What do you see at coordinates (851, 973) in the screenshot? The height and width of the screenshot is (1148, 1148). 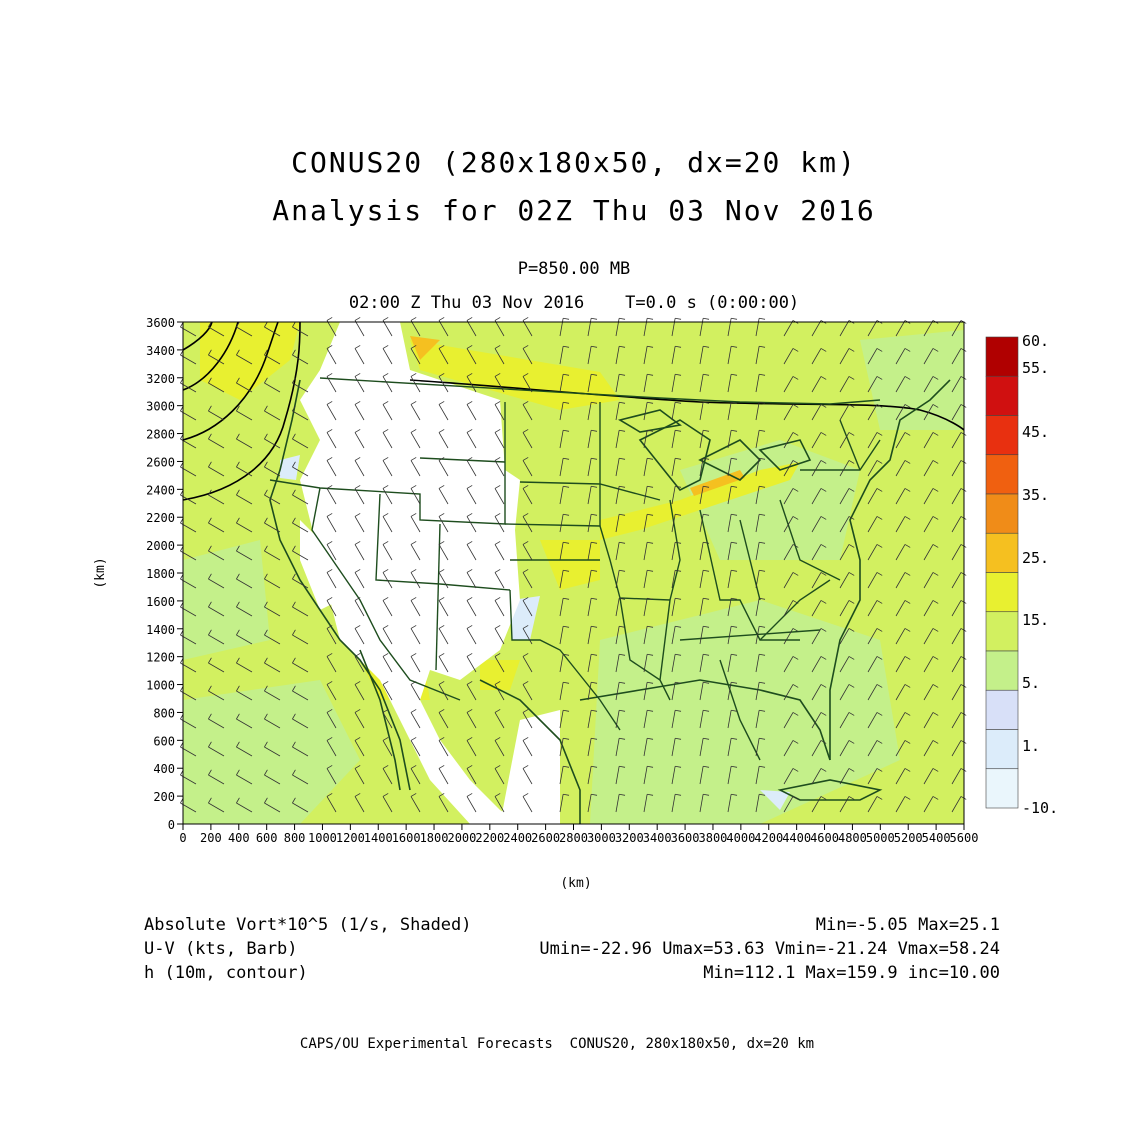 I see `legend-height-range: Min=112.1 Max=159.9 inc=10.00` at bounding box center [851, 973].